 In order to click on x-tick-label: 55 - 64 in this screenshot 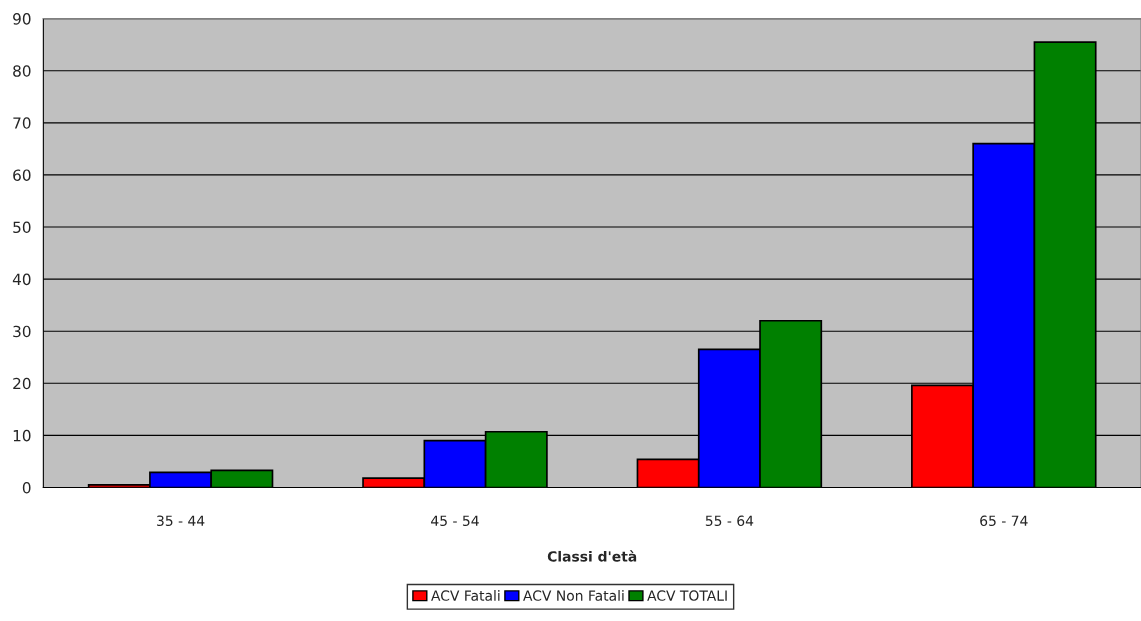, I will do `click(729, 521)`.